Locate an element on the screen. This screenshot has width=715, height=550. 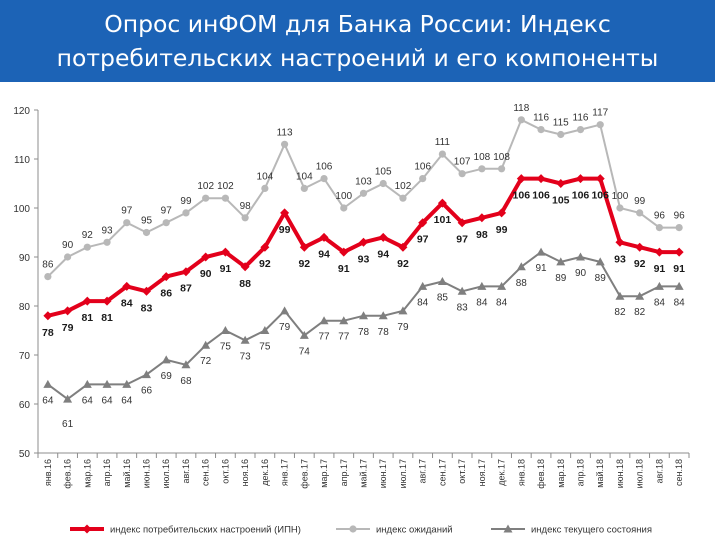
legend-entry: индекс ожиданий is located at coordinates (414, 530).